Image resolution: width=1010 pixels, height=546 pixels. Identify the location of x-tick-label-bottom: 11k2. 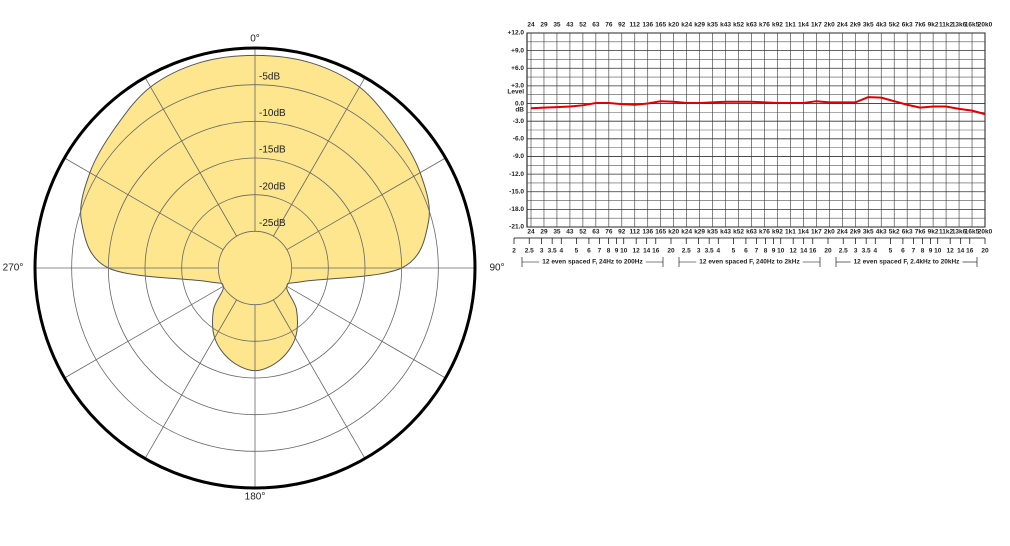
(946, 232).